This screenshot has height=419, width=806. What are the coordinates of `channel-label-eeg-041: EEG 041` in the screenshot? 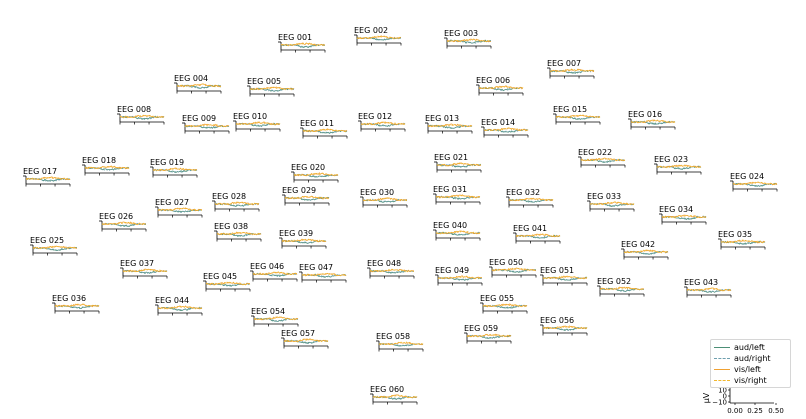 It's located at (530, 228).